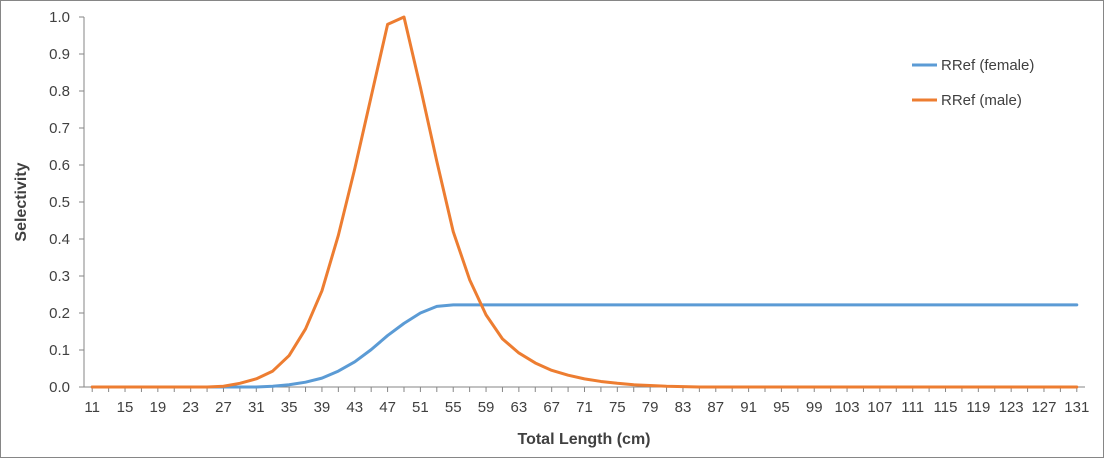 This screenshot has height=458, width=1104. What do you see at coordinates (256, 407) in the screenshot?
I see `x-tick-label: 31` at bounding box center [256, 407].